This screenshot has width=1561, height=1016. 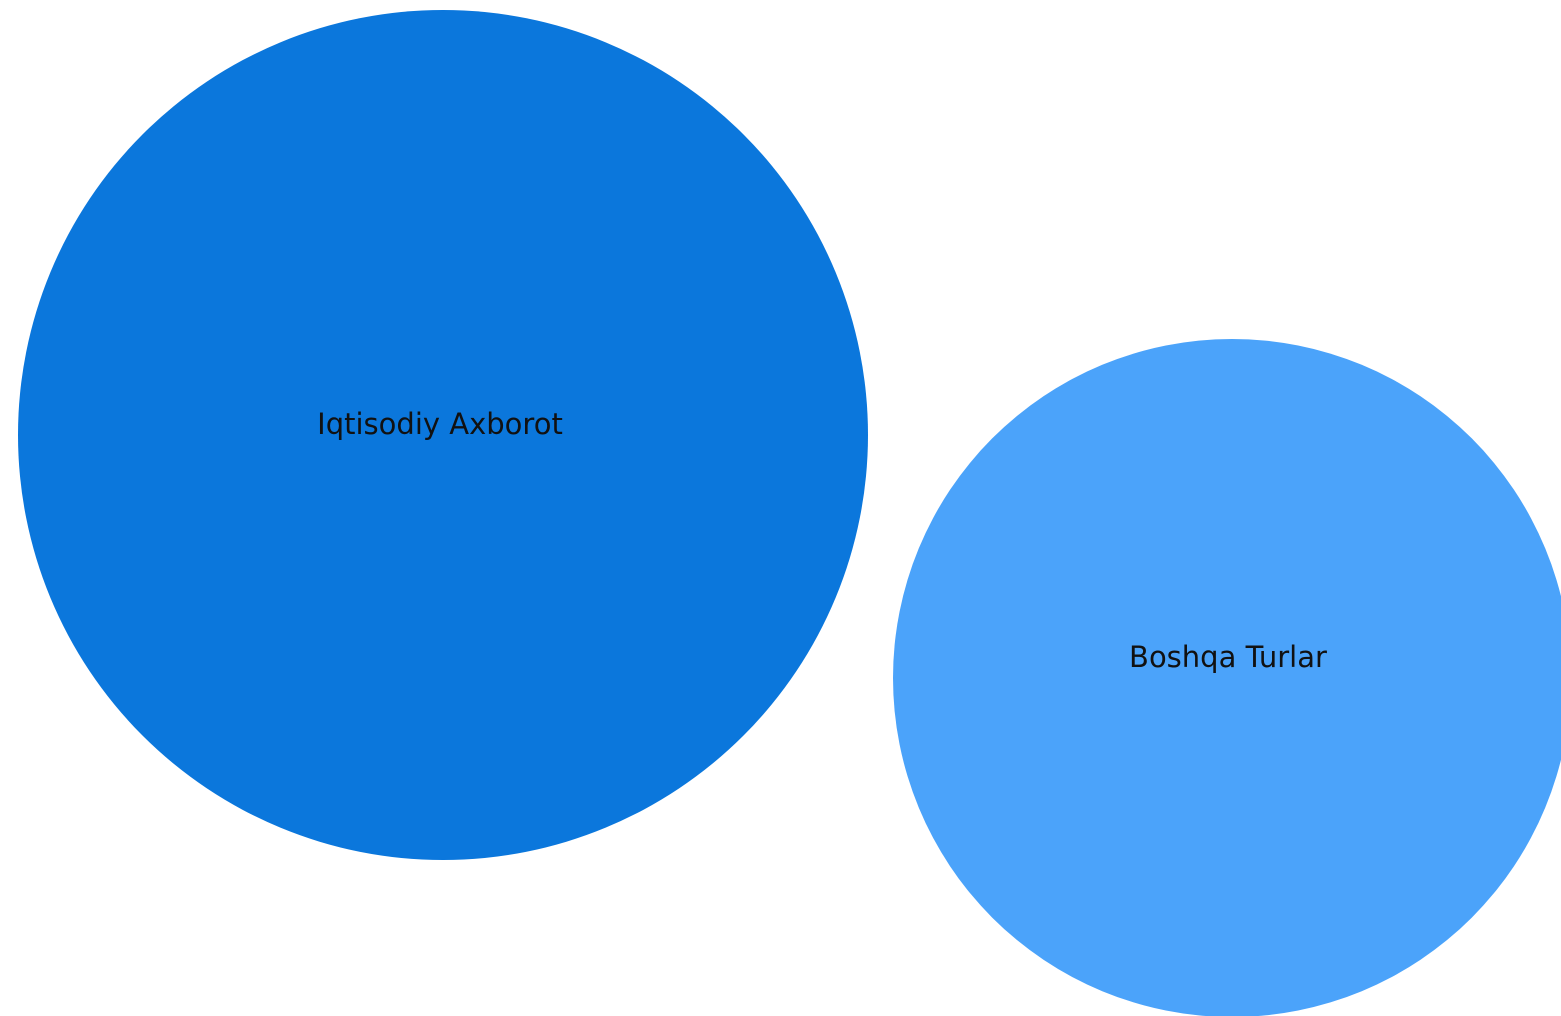 What do you see at coordinates (1228, 657) in the screenshot?
I see `bubble-label-boshqa-turlar: Boshqa Turlar` at bounding box center [1228, 657].